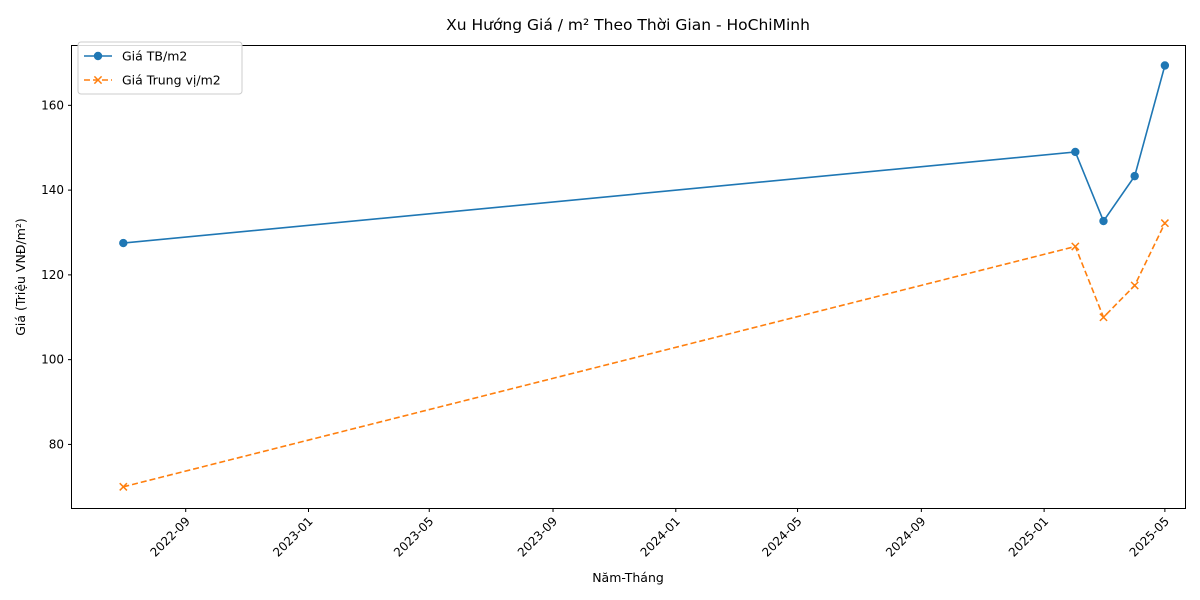  Describe the element at coordinates (20, 277) in the screenshot. I see `y-axis-label: Giá (Triệu VNĐ/m²)` at that location.